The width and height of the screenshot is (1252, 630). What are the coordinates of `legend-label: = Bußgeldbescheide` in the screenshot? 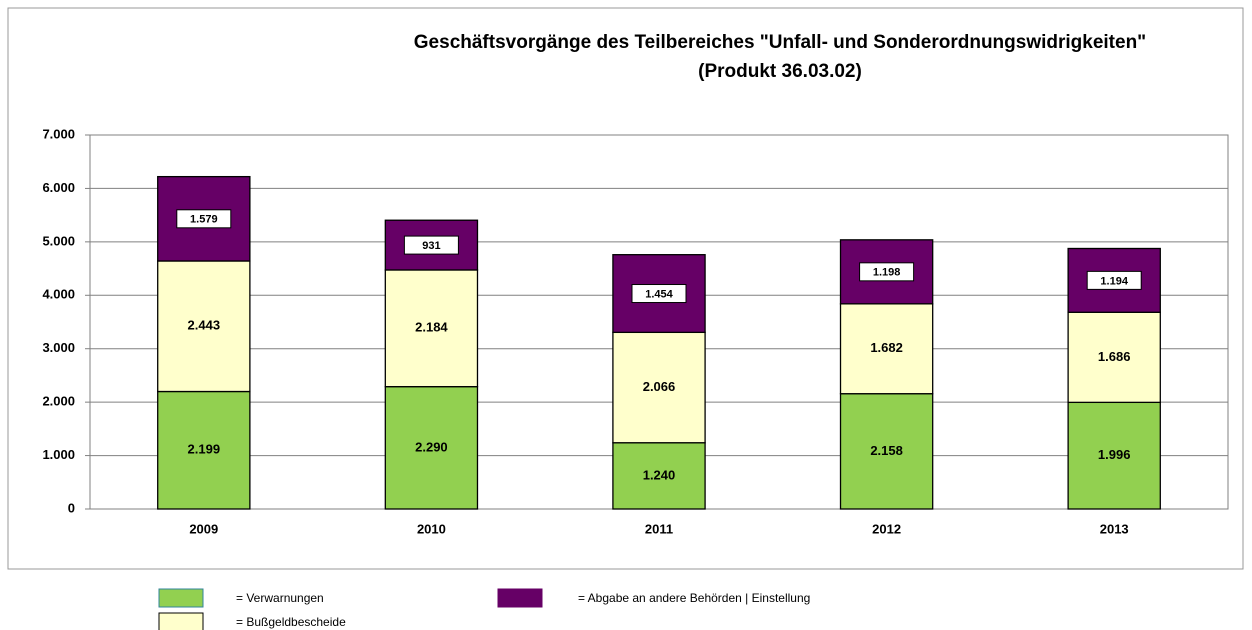 It's located at (291, 622).